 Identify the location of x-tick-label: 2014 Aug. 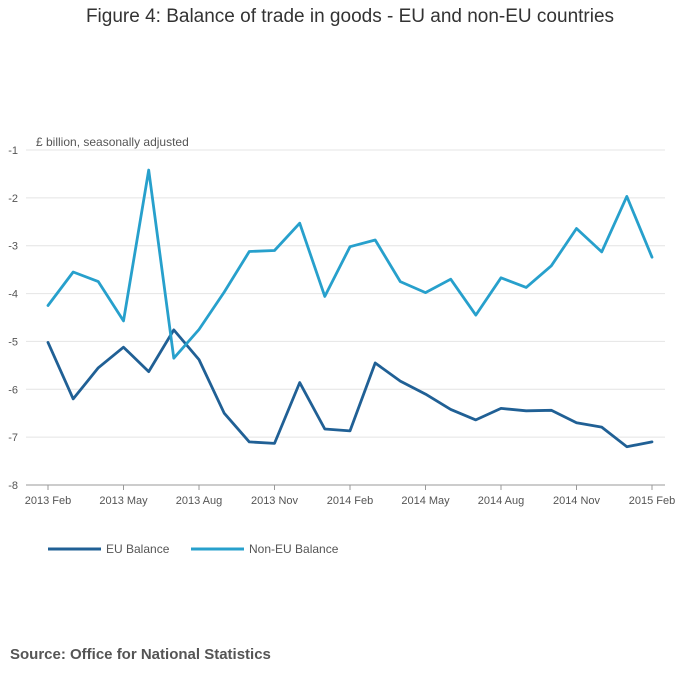
(501, 501).